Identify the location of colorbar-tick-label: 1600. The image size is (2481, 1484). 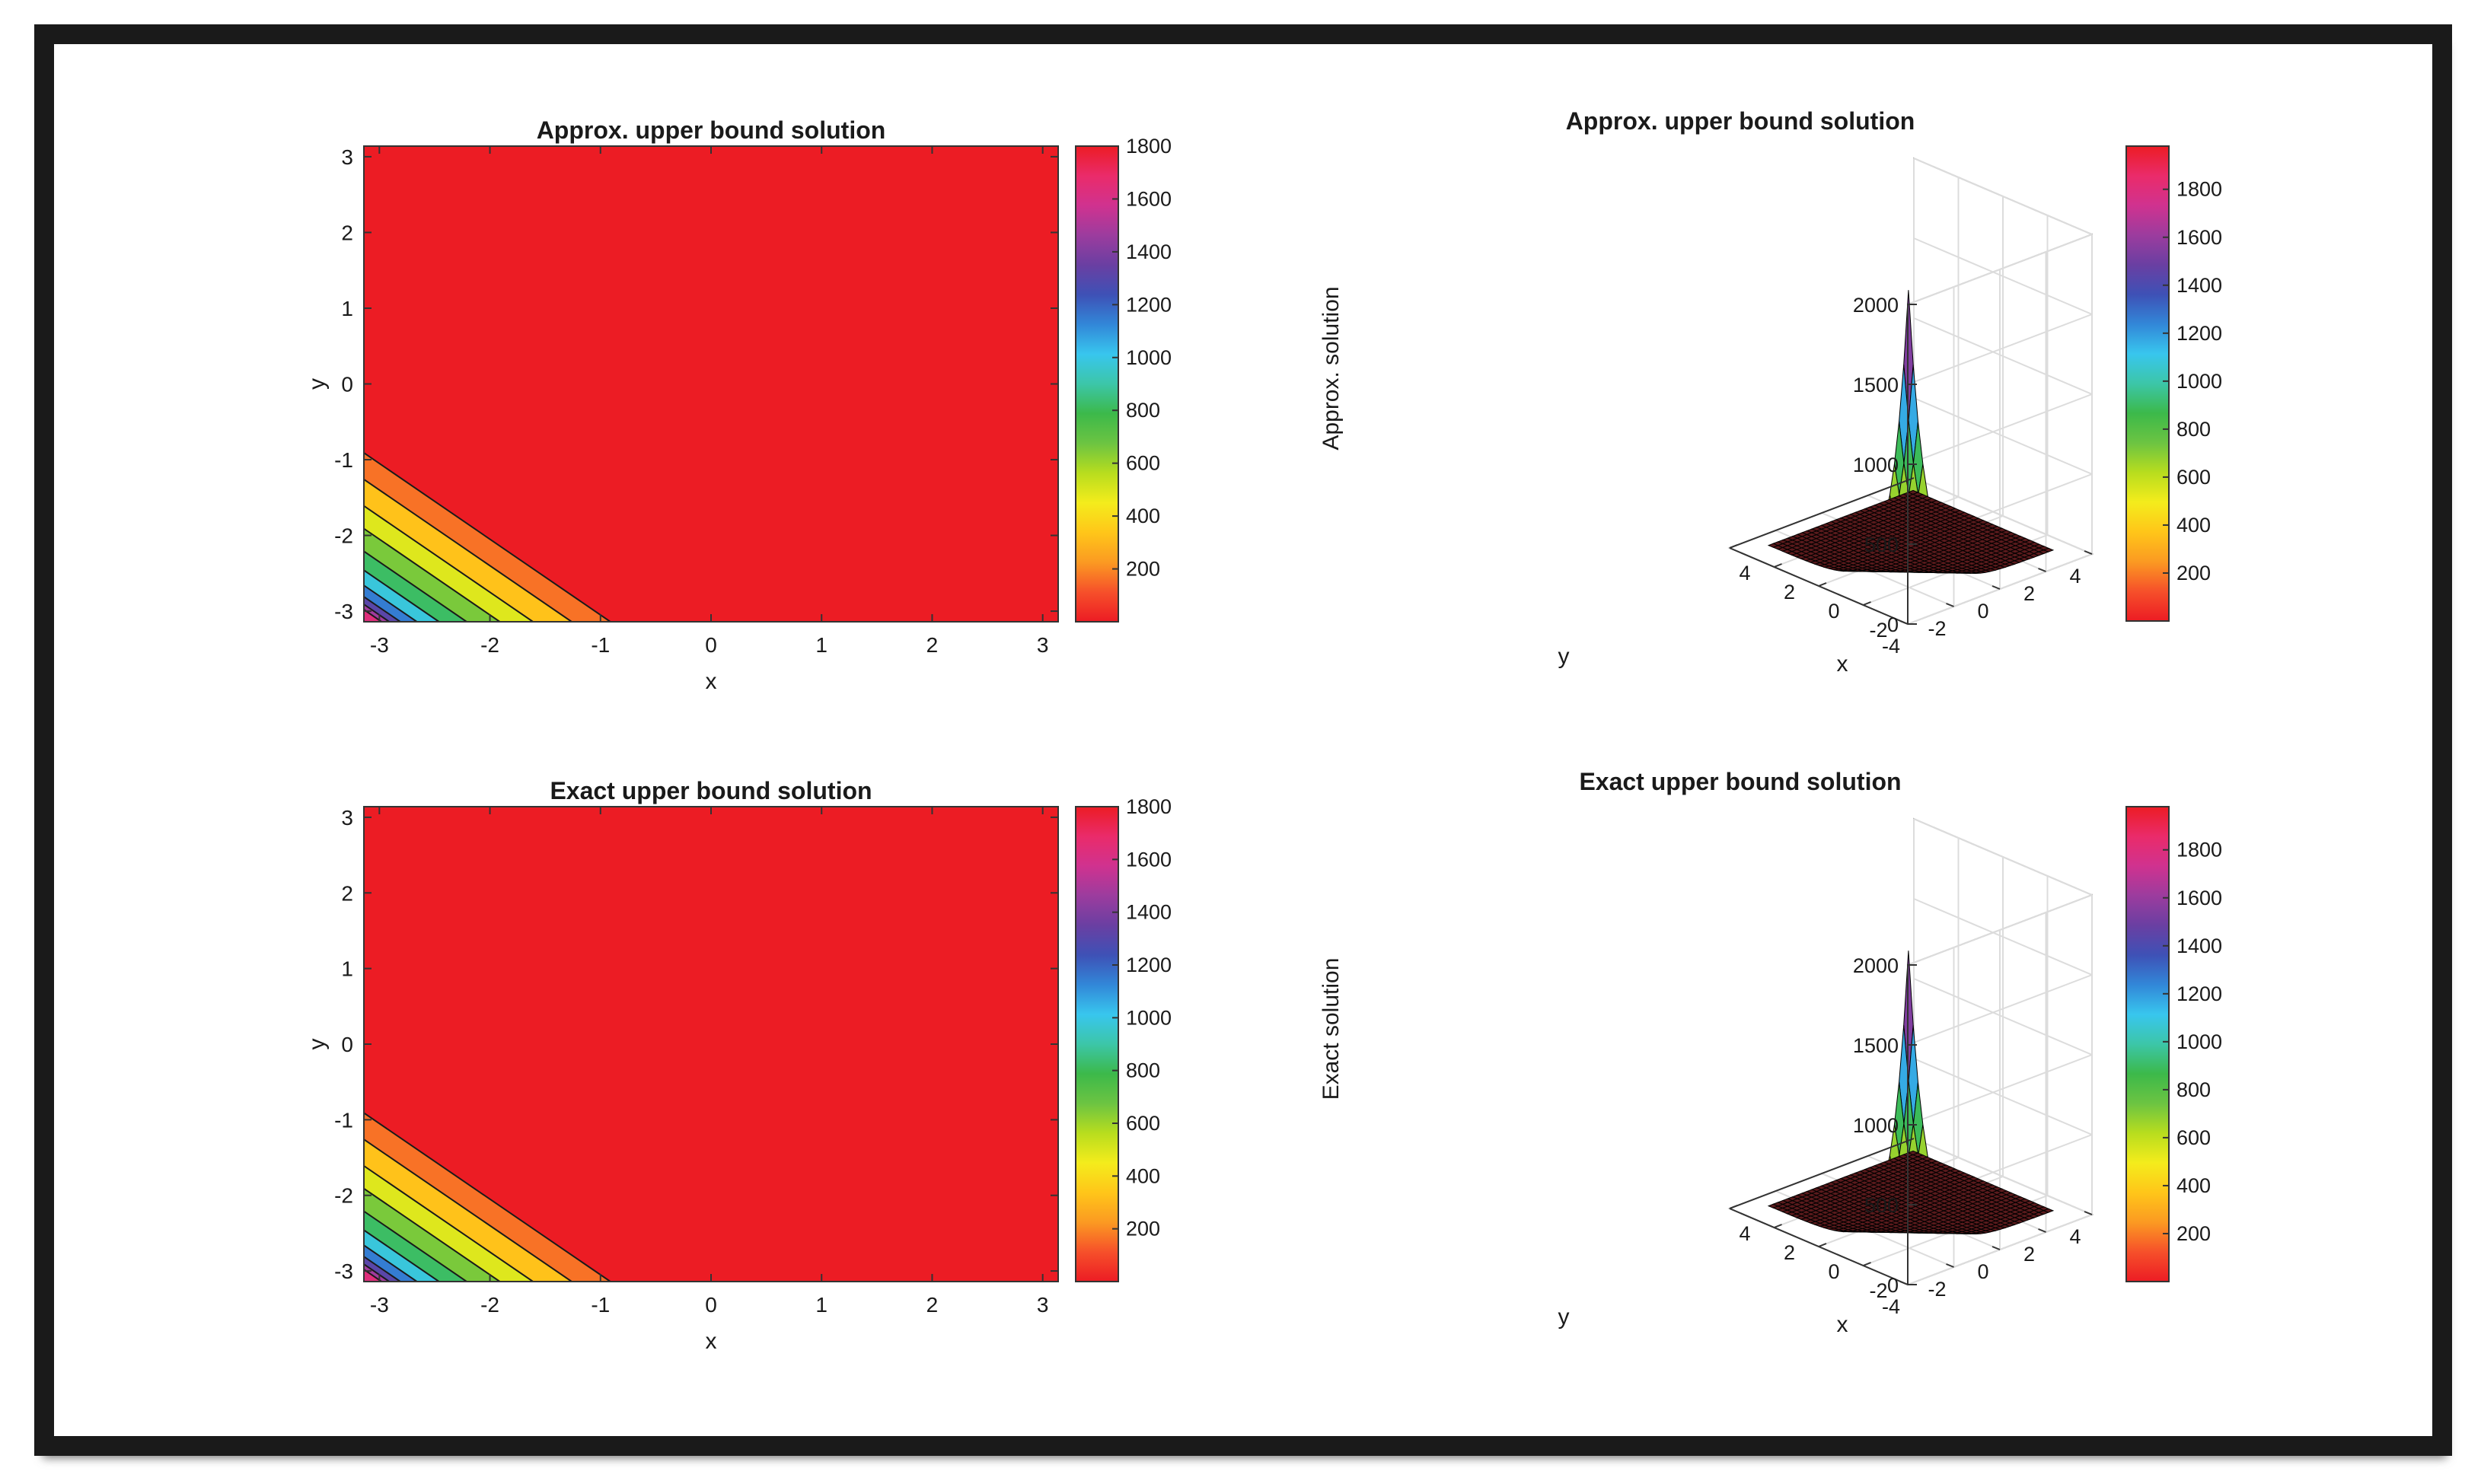
(2199, 238).